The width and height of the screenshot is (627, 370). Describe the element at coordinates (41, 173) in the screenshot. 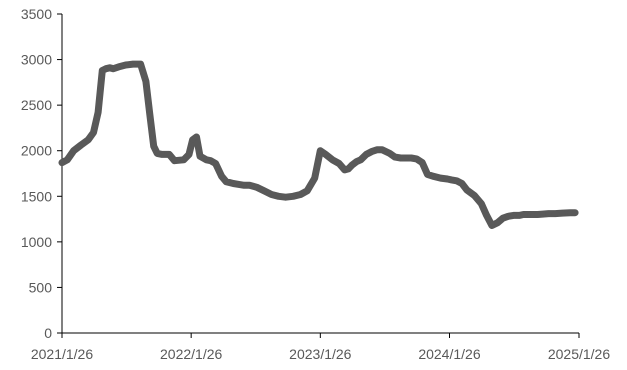

I see `y-tick-labels: 0 500 1000 1500 2000 2500 3000 3500` at that location.